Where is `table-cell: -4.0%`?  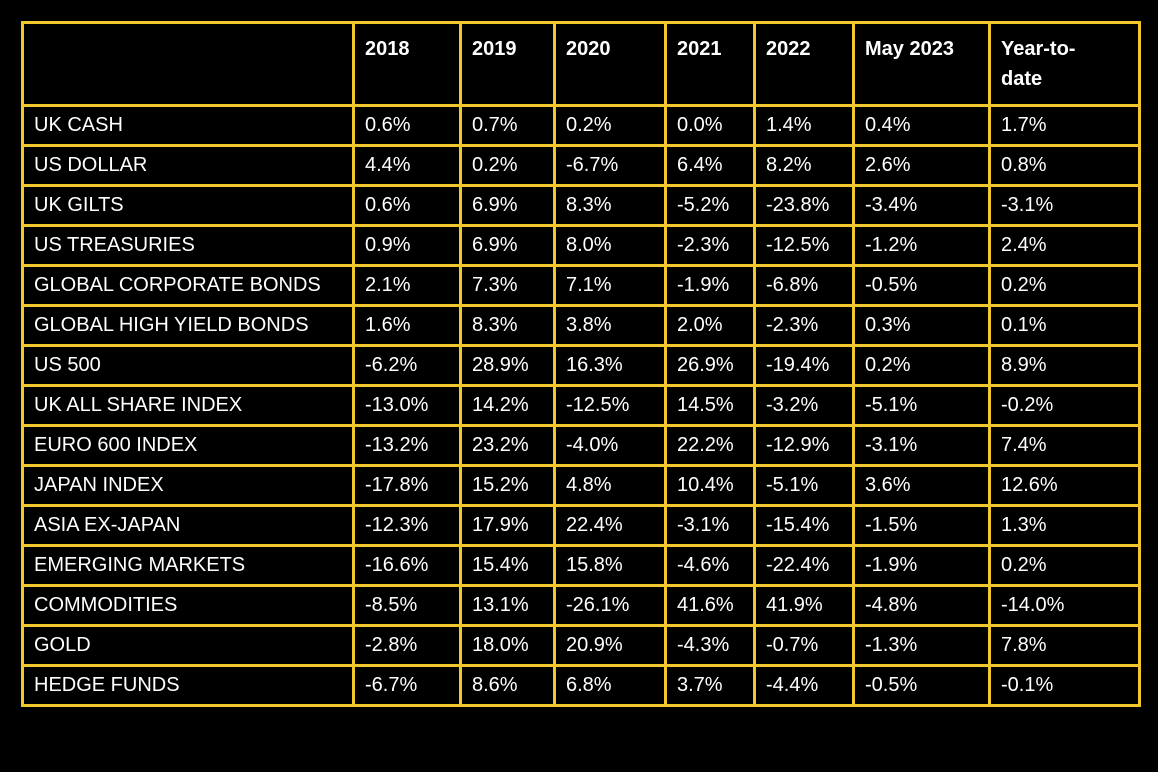 table-cell: -4.0% is located at coordinates (610, 445).